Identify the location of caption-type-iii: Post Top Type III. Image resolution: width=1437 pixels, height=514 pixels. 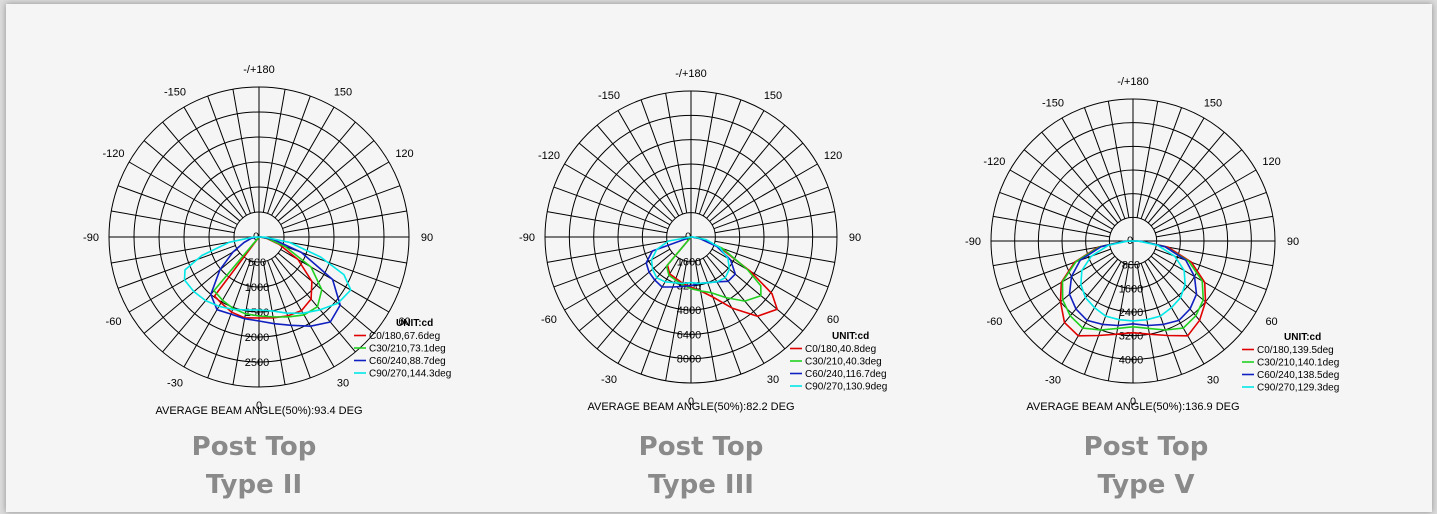
(701, 466).